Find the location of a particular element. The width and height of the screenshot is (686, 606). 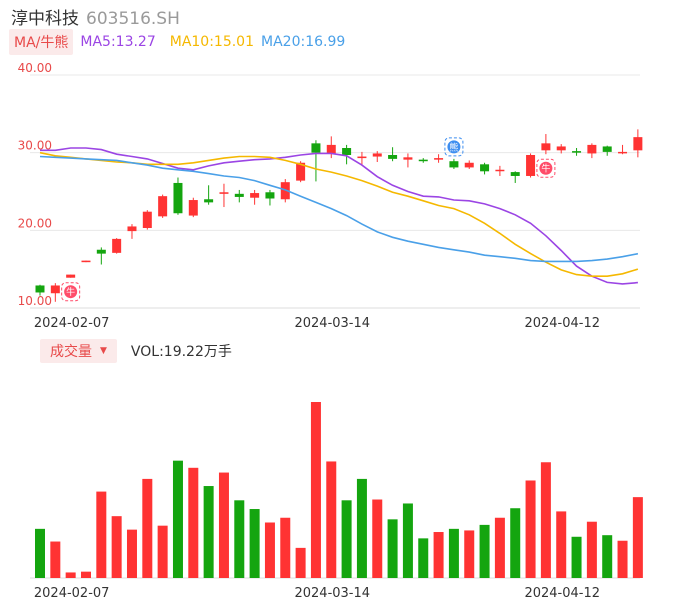

volume-value: VOL:19.22万手 is located at coordinates (181, 352).